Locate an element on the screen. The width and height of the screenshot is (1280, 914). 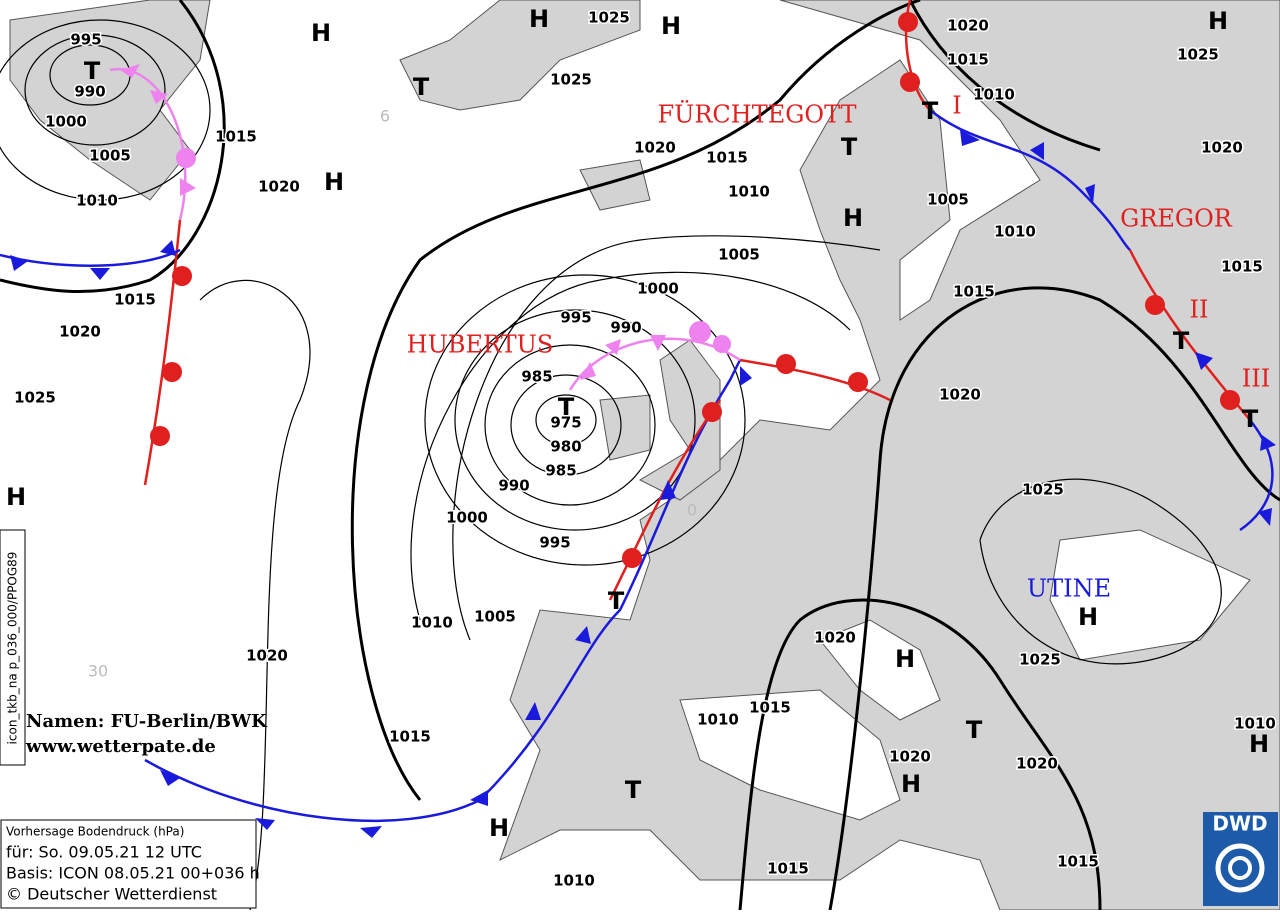
logo-text: DWD is located at coordinates (1239, 824).